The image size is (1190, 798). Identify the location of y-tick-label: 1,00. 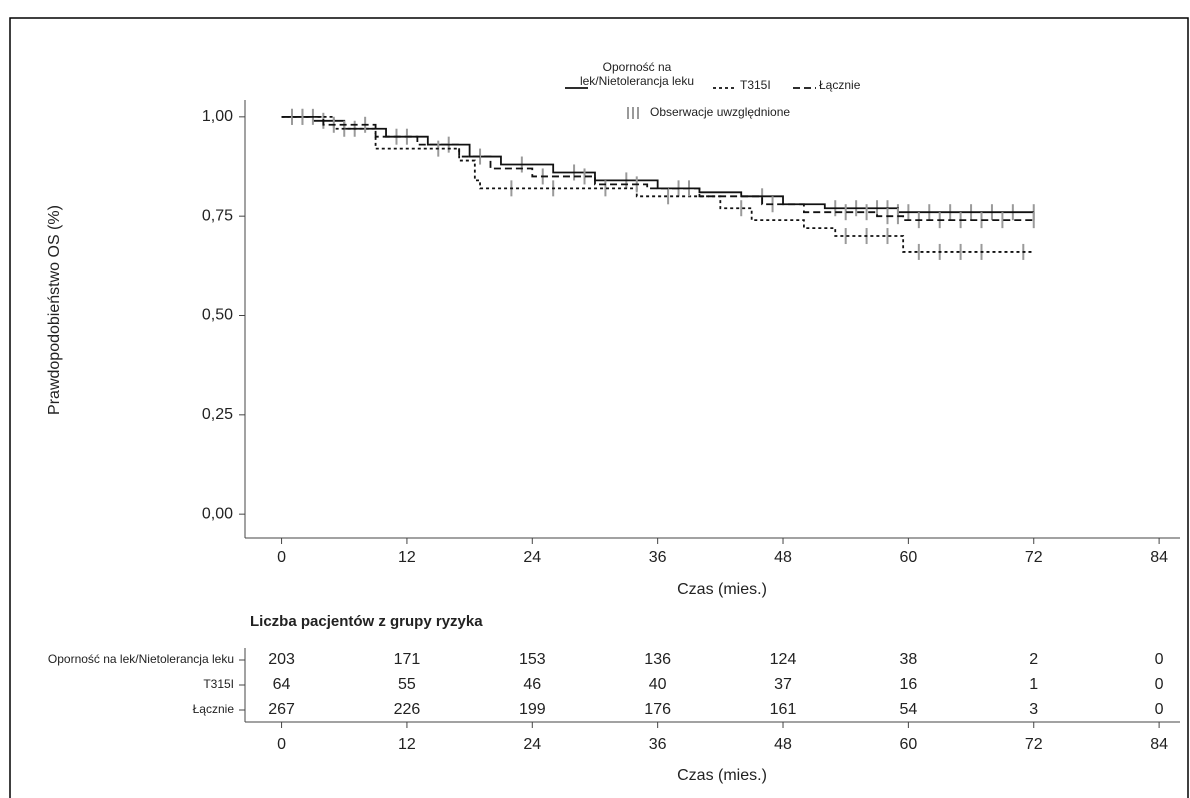
(217, 116).